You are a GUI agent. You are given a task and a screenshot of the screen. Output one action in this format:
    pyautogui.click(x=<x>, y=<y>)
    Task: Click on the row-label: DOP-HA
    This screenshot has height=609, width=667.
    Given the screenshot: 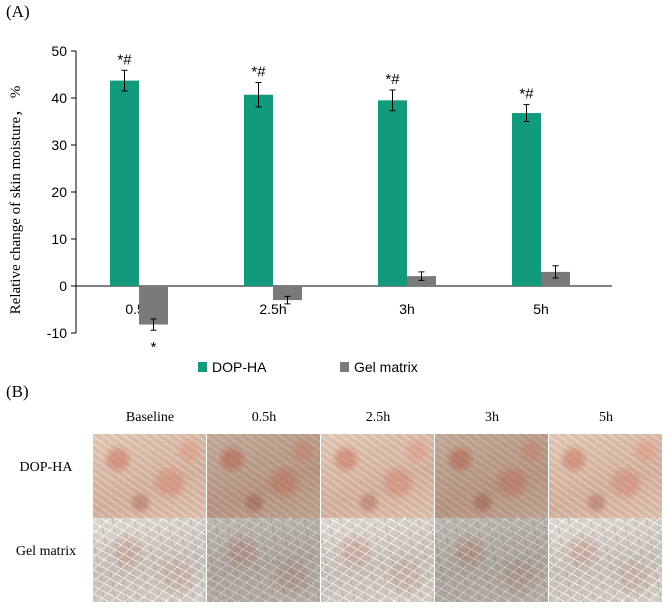 What is the action you would take?
    pyautogui.click(x=46, y=467)
    